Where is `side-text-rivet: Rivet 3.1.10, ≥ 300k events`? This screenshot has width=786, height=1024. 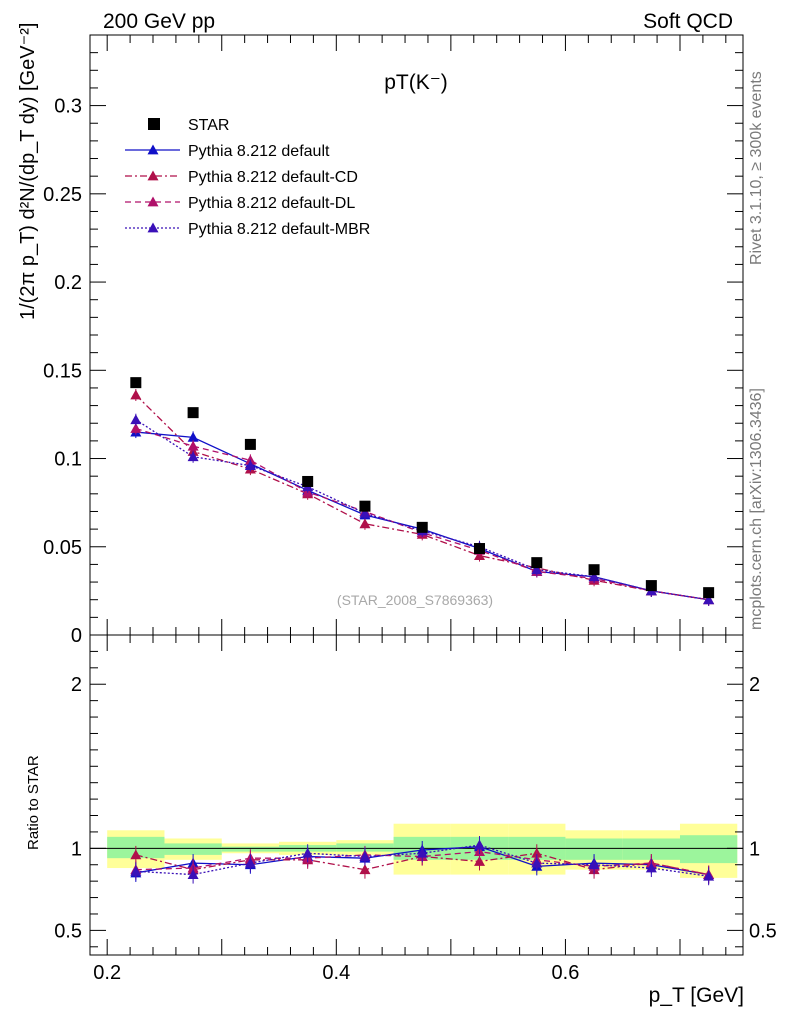 side-text-rivet: Rivet 3.1.10, ≥ 300k events is located at coordinates (756, 168).